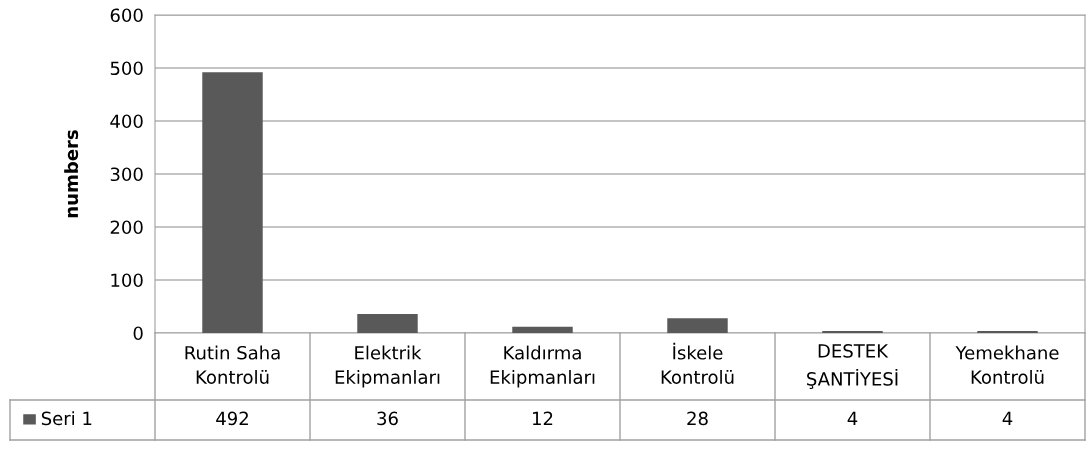  I want to click on y-axis-title: numbers, so click(71, 174).